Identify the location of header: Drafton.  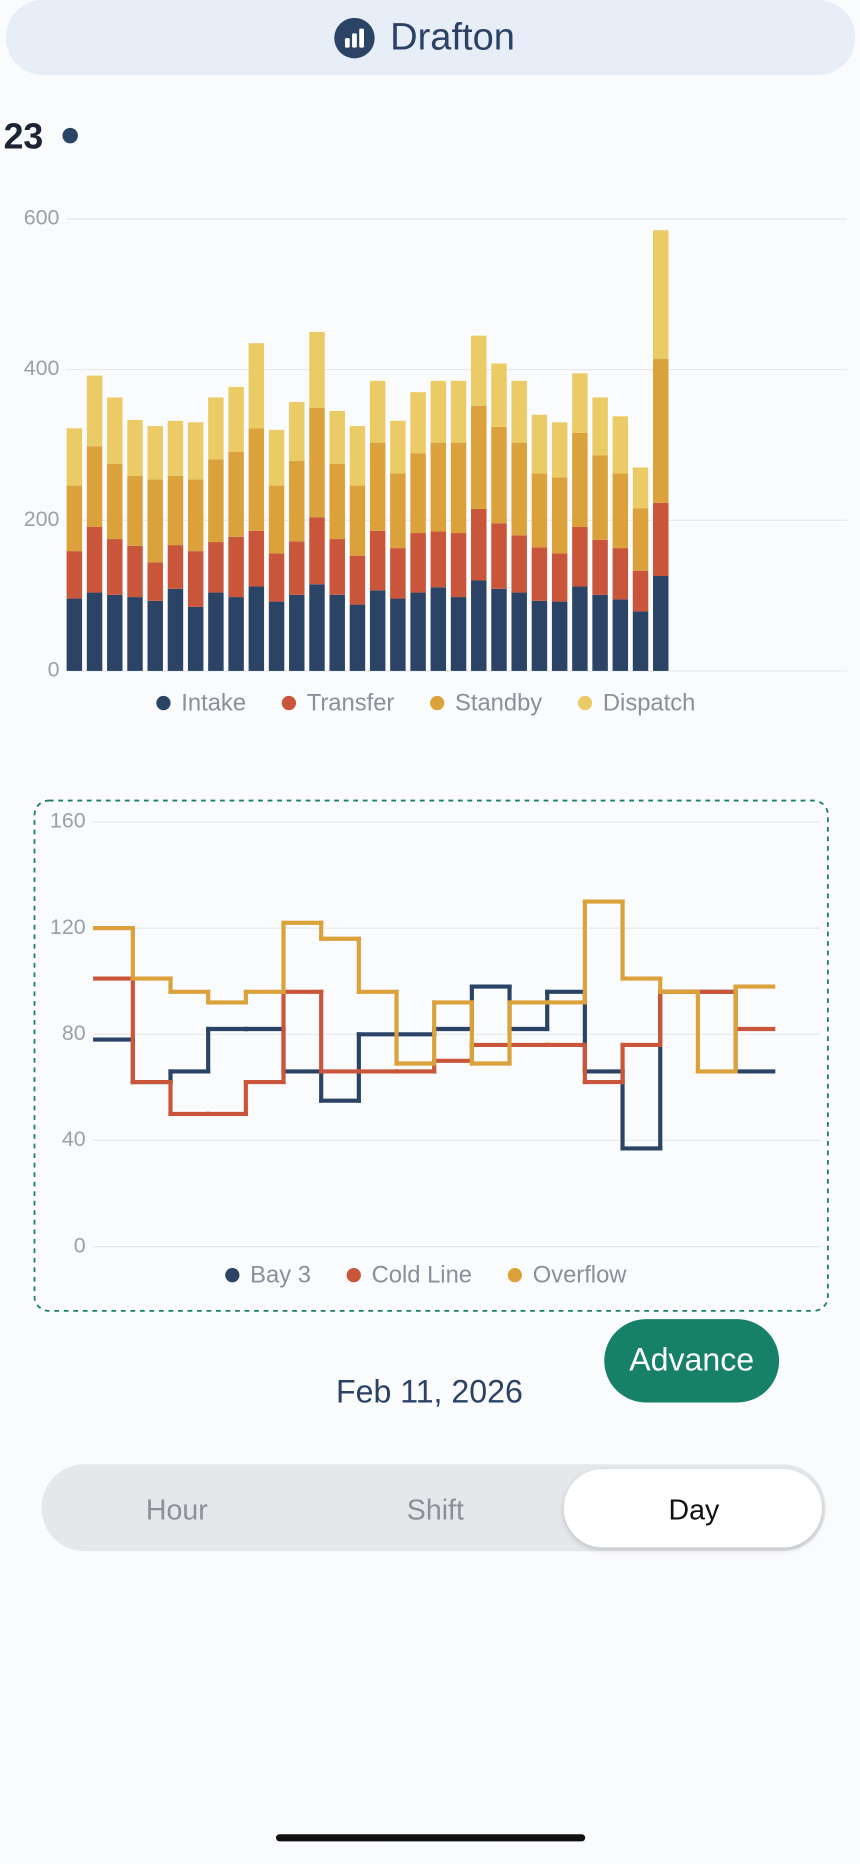
(430, 37).